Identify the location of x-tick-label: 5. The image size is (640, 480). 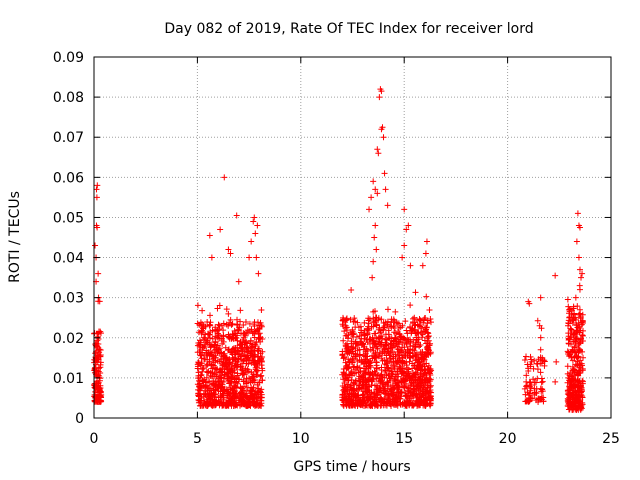
(197, 439).